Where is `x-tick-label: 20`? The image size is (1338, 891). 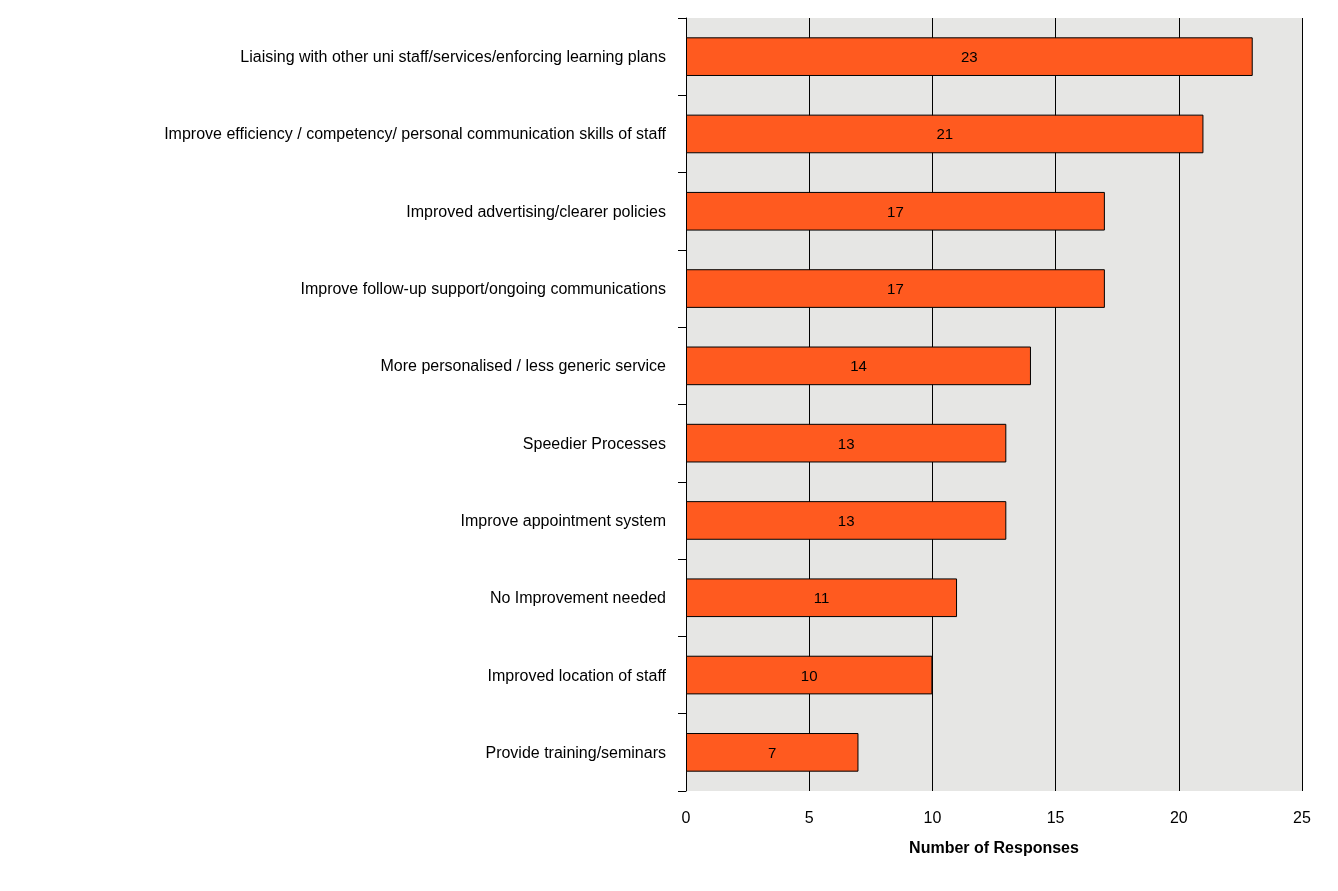
x-tick-label: 20 is located at coordinates (1178, 817).